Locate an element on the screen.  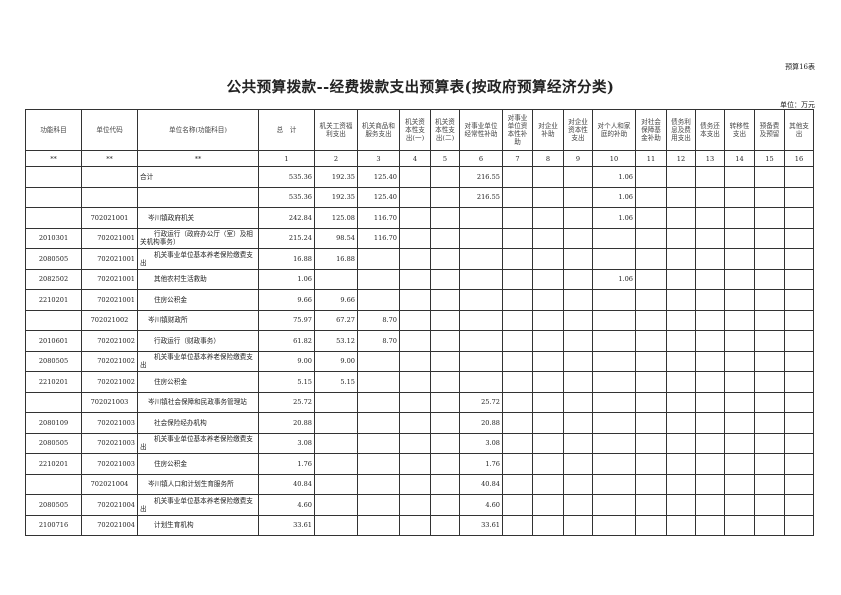
column-index: 2 is located at coordinates (336, 158).